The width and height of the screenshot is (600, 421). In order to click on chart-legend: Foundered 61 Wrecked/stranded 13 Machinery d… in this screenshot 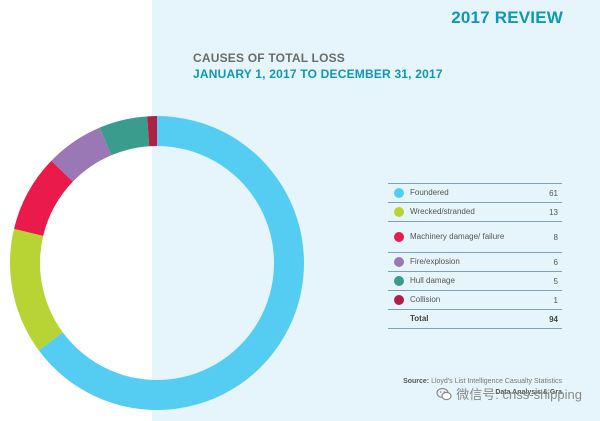, I will do `click(475, 256)`.